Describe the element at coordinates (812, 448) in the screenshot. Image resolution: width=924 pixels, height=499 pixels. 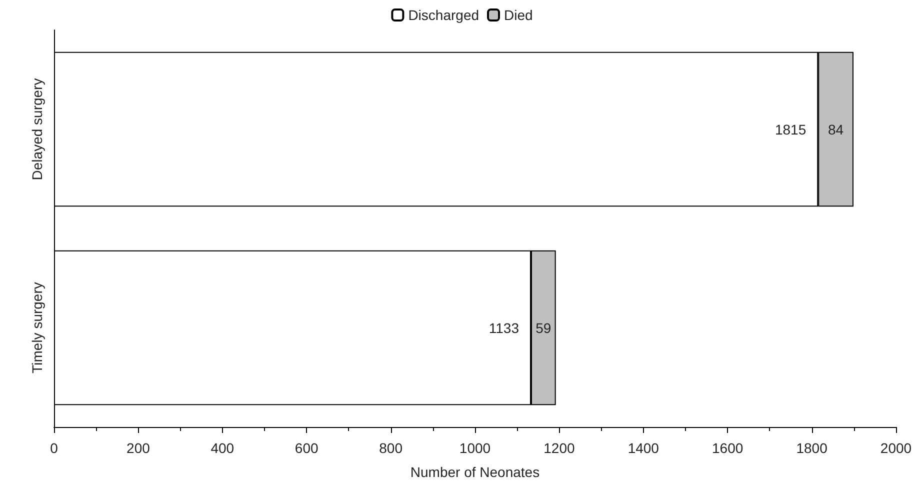
I see `x-tick-label: 1800` at that location.